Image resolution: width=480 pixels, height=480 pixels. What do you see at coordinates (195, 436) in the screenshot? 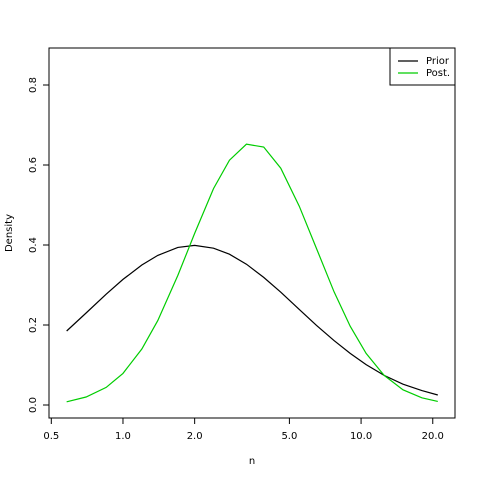
I see `x-tick-label: 2.0` at bounding box center [195, 436].